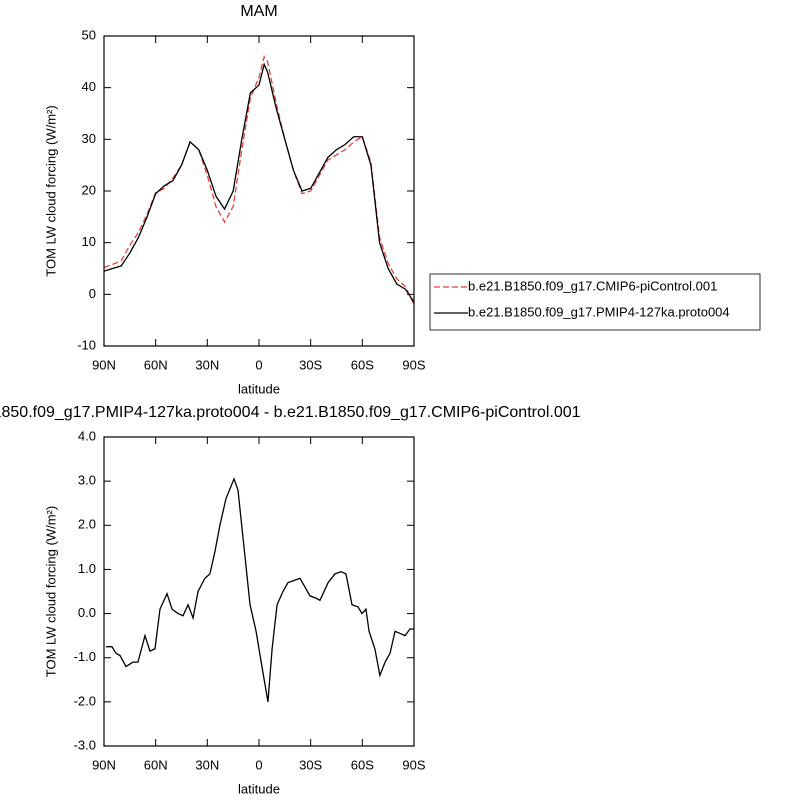  I want to click on y-tick-label: 40, so click(89, 86).